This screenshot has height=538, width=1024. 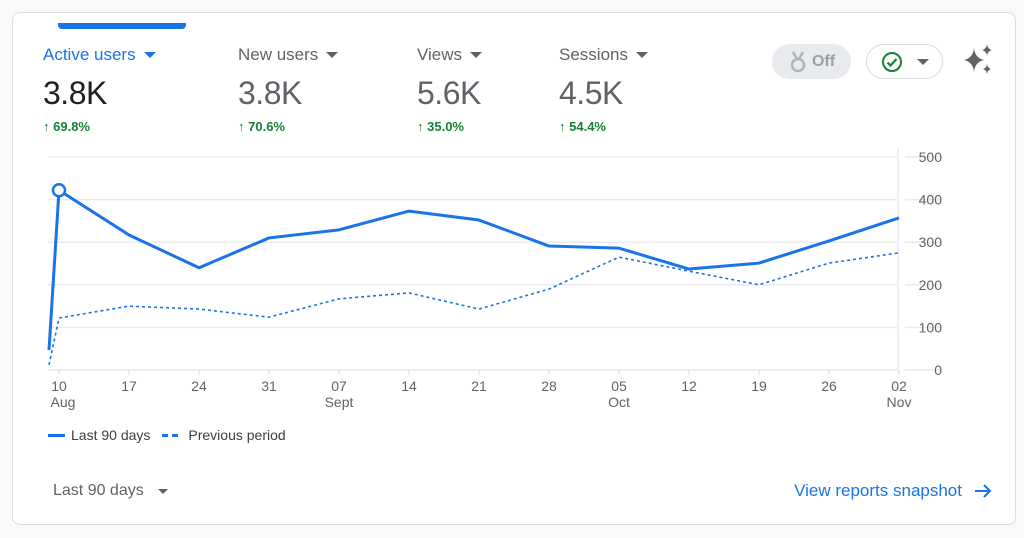 What do you see at coordinates (172, 435) in the screenshot?
I see `legend-swatch-dashed` at bounding box center [172, 435].